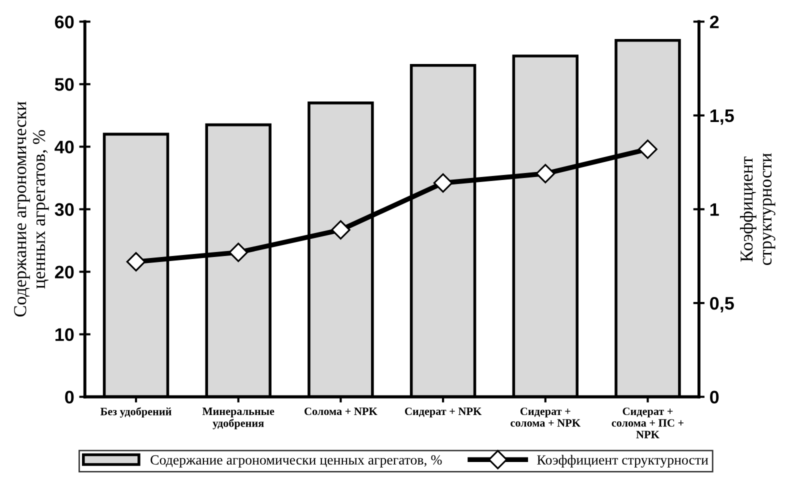  What do you see at coordinates (31, 209) in the screenshot?
I see `y-axis-title: Содержание агрономически ценных агрегатов, %` at bounding box center [31, 209].